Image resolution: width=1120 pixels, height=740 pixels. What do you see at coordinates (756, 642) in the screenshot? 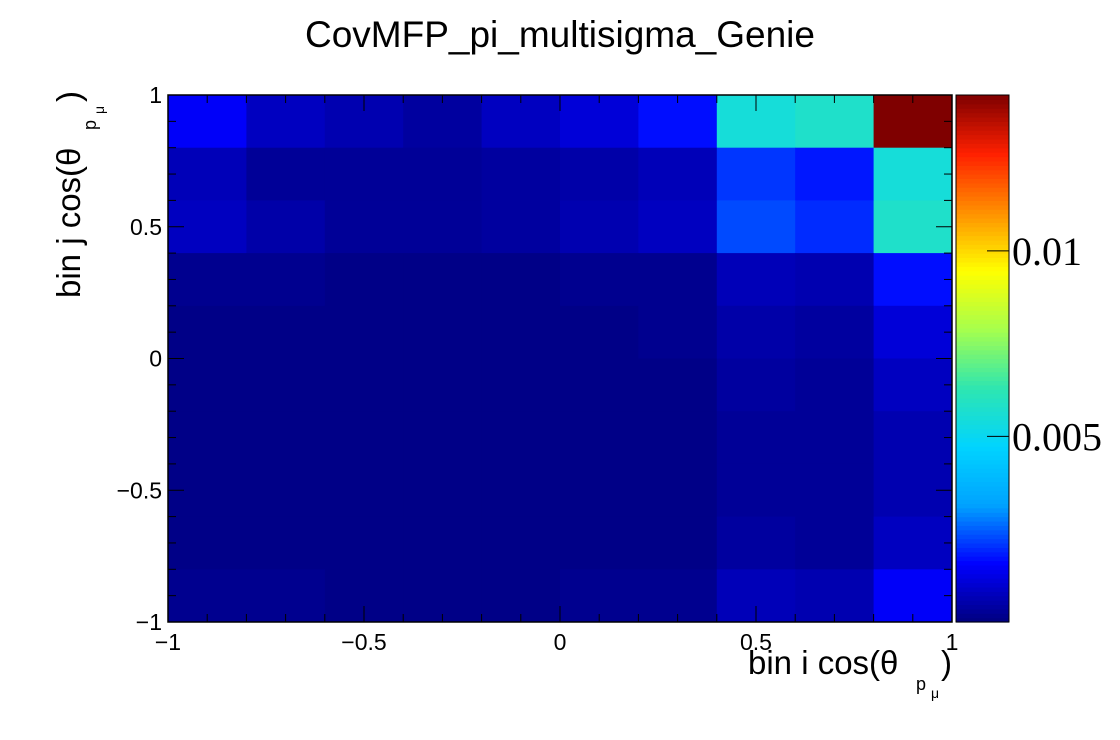
I see `x-tick-label: 0.5` at bounding box center [756, 642].